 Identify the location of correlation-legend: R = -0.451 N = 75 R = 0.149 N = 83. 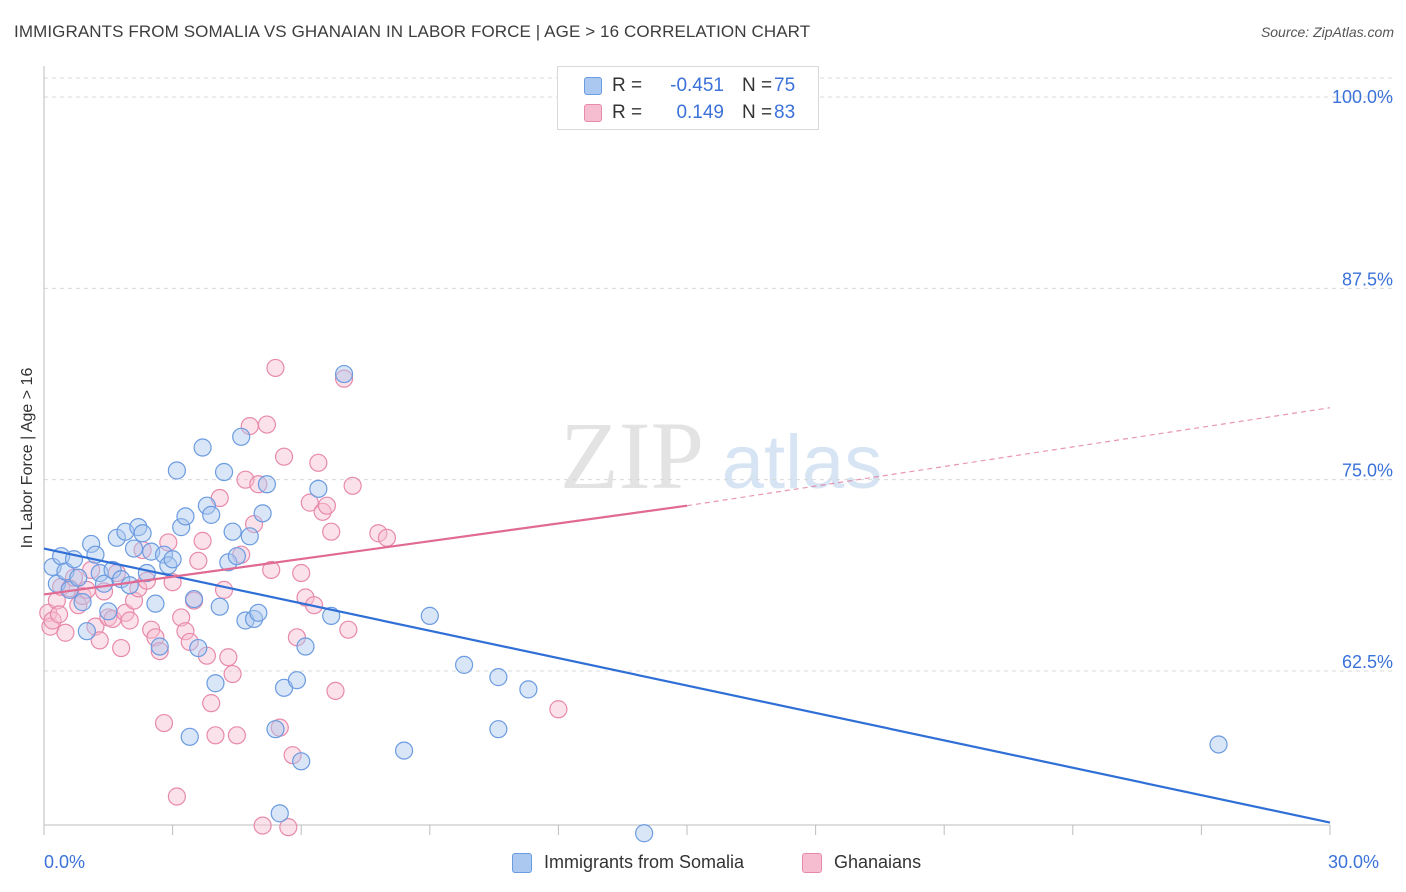
(688, 98).